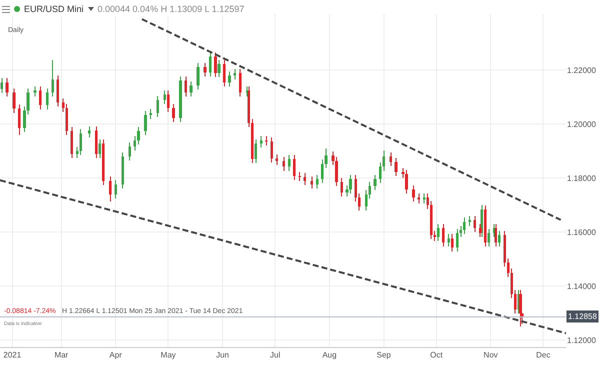 The height and width of the screenshot is (369, 602). I want to click on y-tick-label: 1.14000, so click(581, 286).